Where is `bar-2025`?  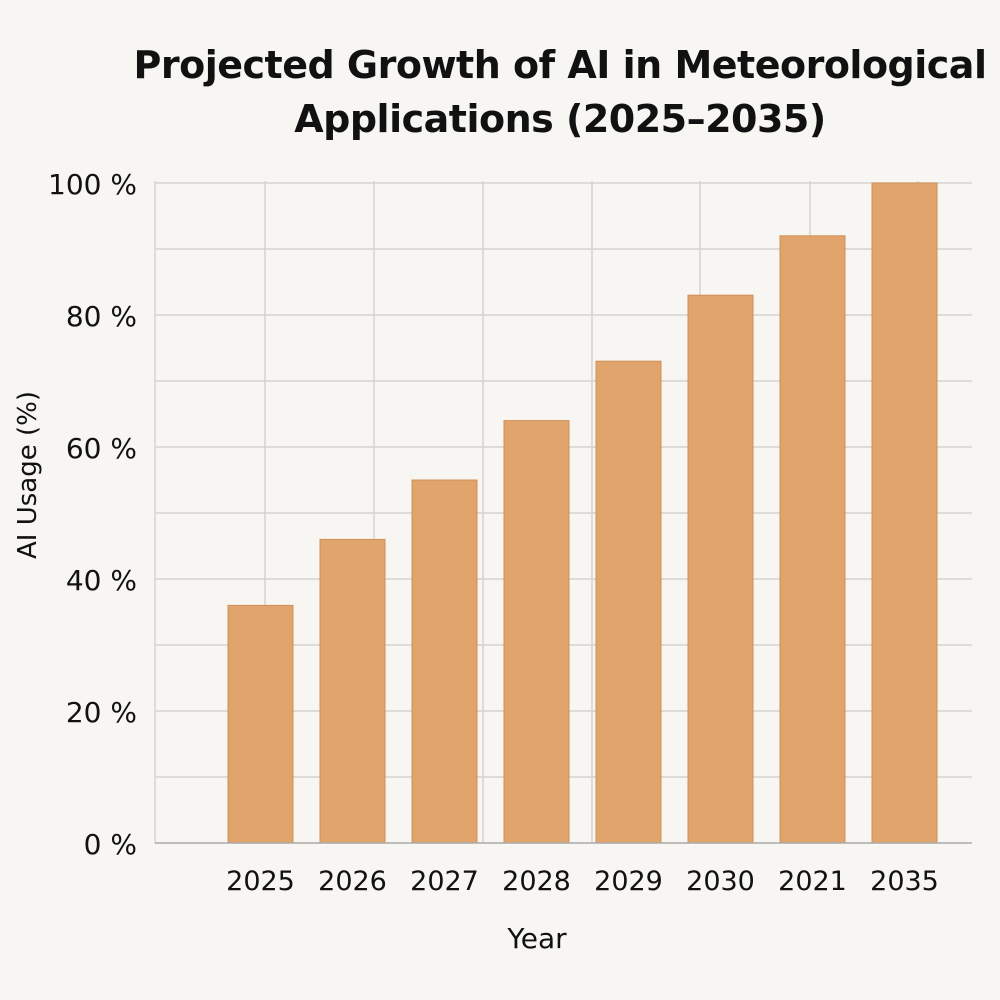
bar-2025 is located at coordinates (260, 724).